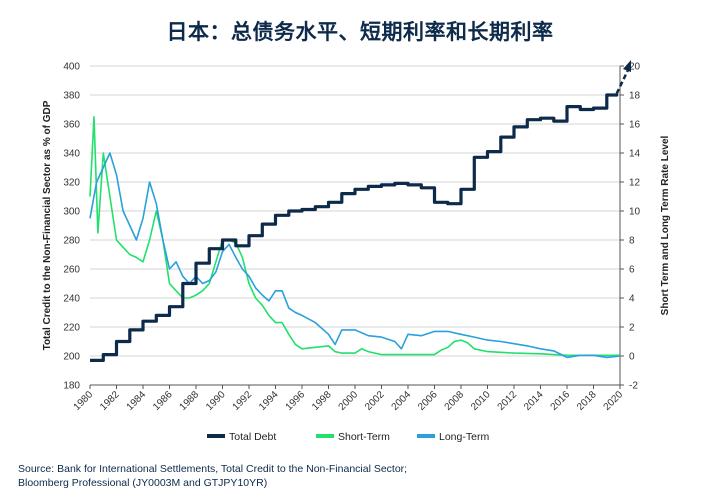 This screenshot has height=500, width=720. I want to click on x-tick-label: 2012, so click(508, 401).